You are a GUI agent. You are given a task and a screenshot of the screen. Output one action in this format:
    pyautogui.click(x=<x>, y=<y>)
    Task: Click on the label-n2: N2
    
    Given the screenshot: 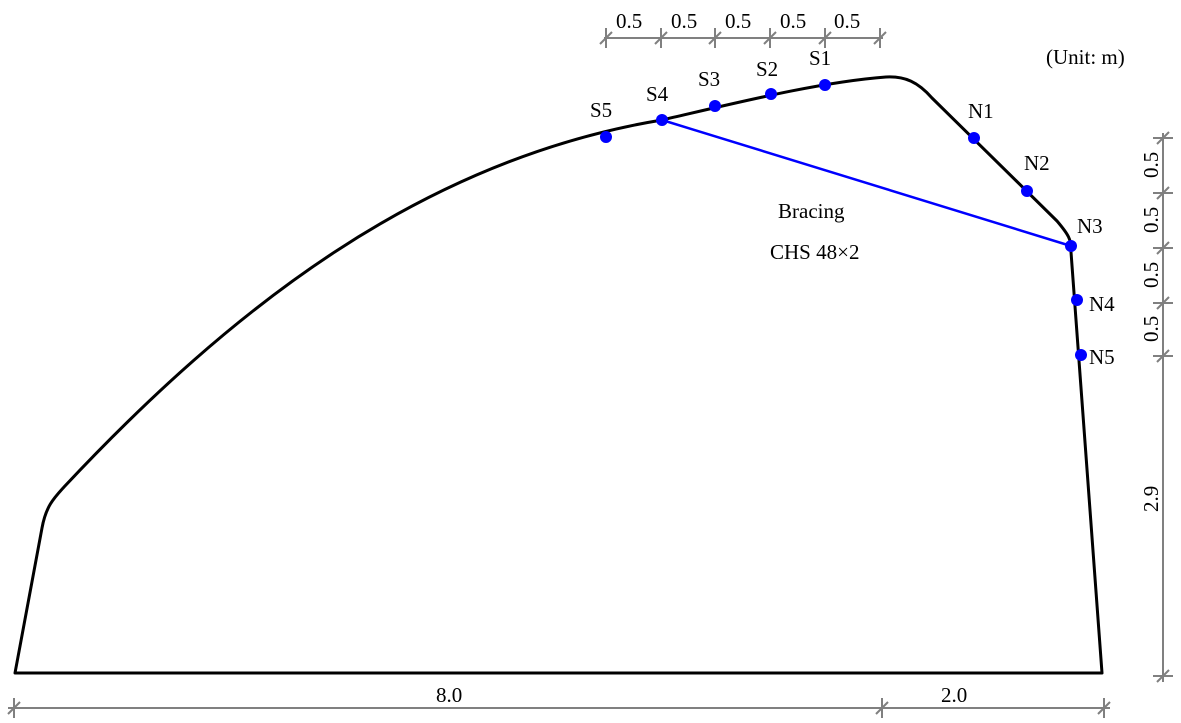 What is the action you would take?
    pyautogui.click(x=1037, y=163)
    